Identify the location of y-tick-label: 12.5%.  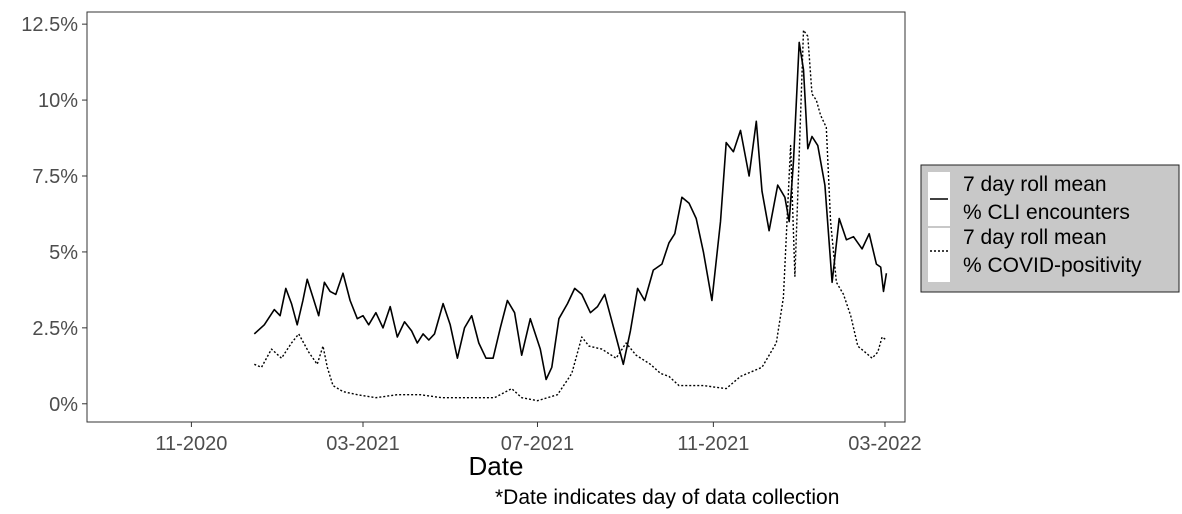
(49, 25).